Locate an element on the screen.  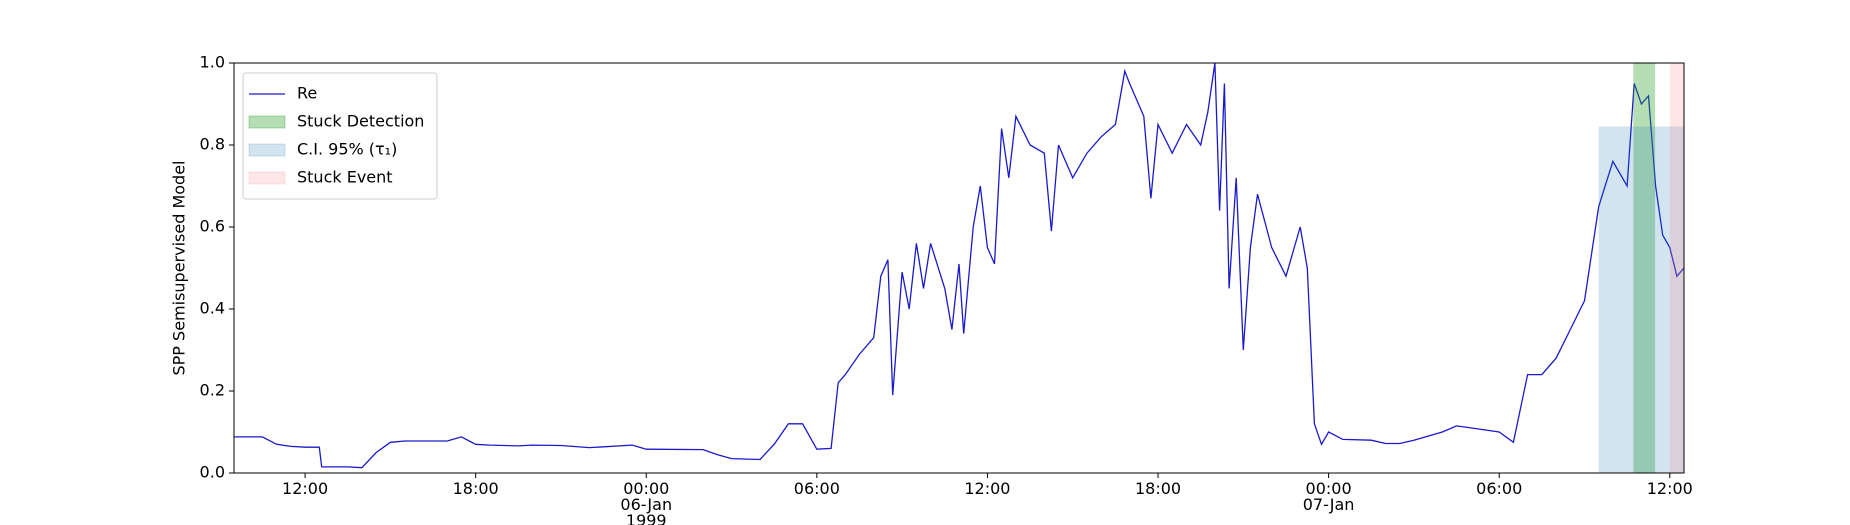
y-tick-label: 1.0 is located at coordinates (212, 62).